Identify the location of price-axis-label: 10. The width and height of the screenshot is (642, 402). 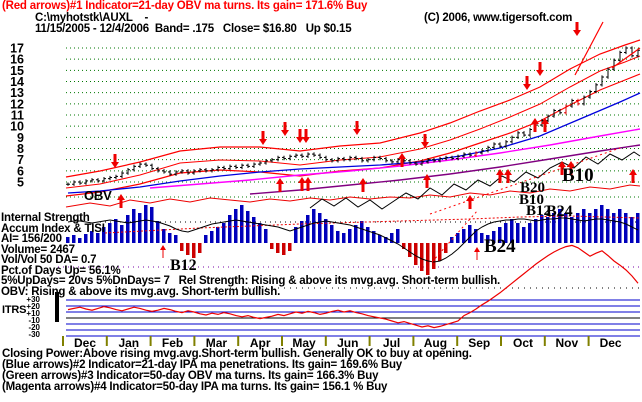
(17, 127).